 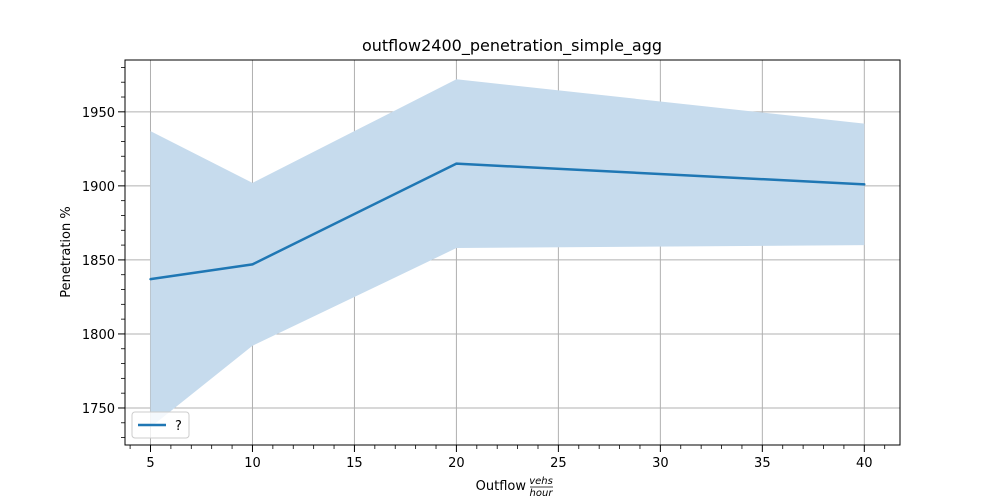 I want to click on x-tick-label: 5, so click(x=150, y=463).